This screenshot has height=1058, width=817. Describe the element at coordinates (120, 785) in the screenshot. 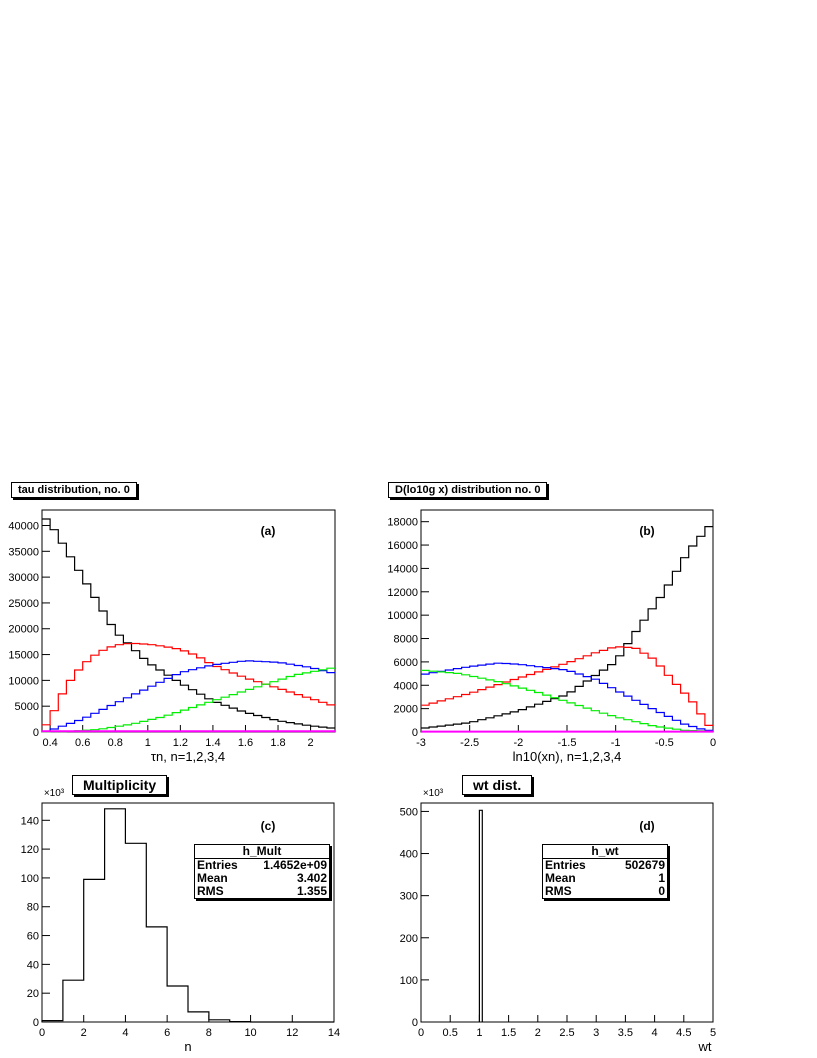

I see `panel-c-title: Multiplicity` at that location.